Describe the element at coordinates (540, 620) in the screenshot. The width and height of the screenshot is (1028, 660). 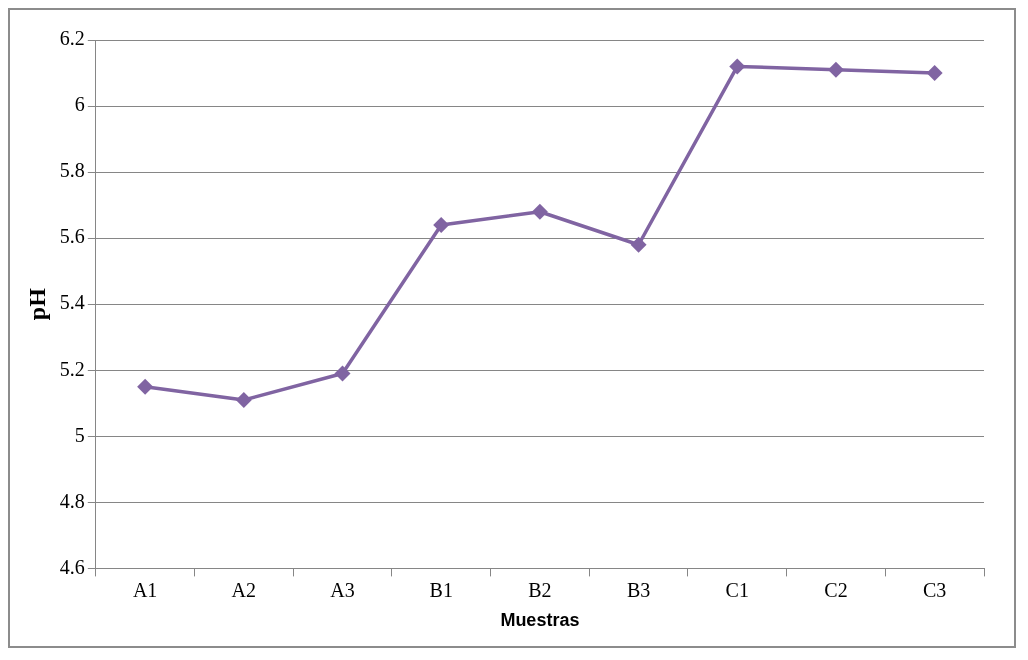
I see `x-axis-title: Muestras` at that location.